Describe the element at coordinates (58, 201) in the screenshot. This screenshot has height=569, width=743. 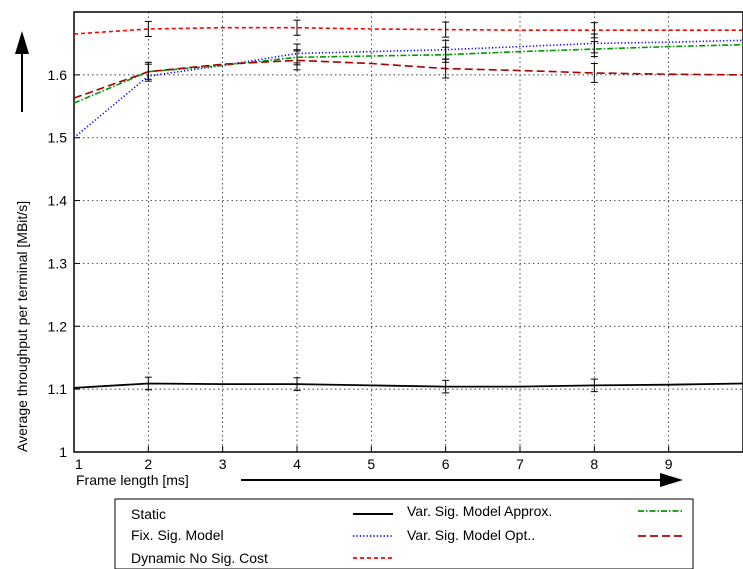
I see `y-tick-label: 1.4` at that location.